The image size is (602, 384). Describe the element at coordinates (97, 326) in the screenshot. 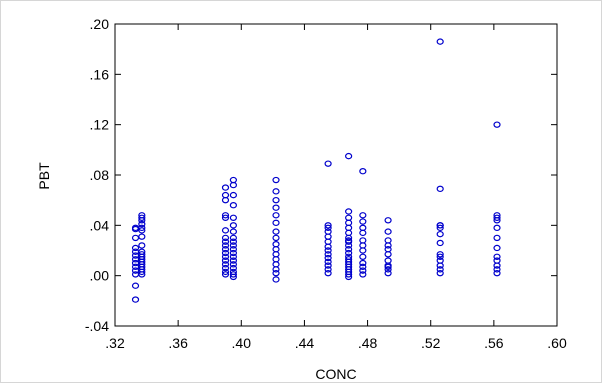

I see `y-tick-label: -.04` at that location.